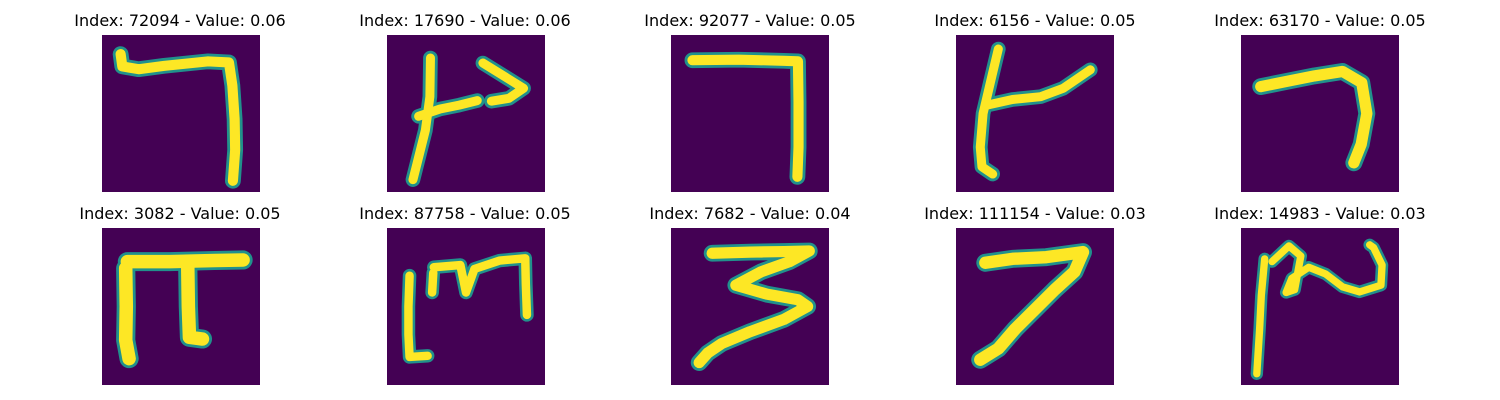 The width and height of the screenshot is (1500, 400). Describe the element at coordinates (750, 20) in the screenshot. I see `panel-title: Index: 92077 - Value: 0.05` at that location.